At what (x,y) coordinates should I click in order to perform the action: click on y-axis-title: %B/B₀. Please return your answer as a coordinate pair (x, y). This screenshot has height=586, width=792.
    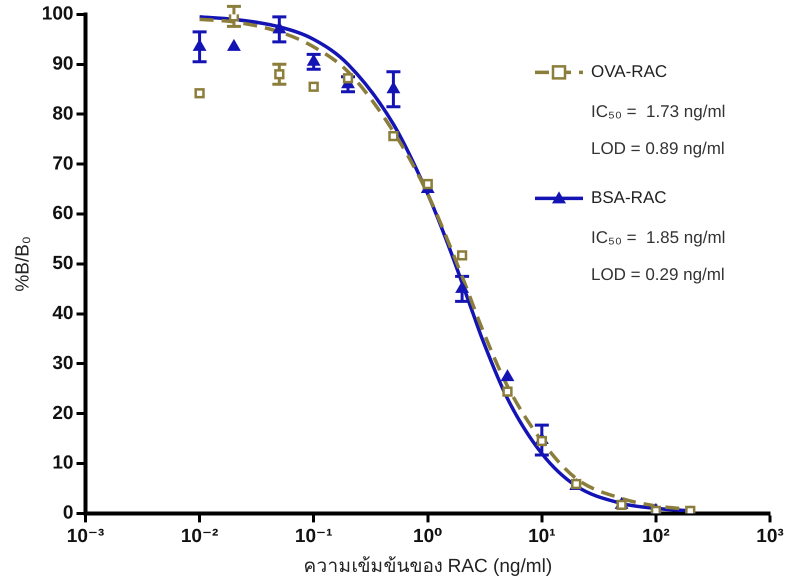
    Looking at the image, I should click on (23, 264).